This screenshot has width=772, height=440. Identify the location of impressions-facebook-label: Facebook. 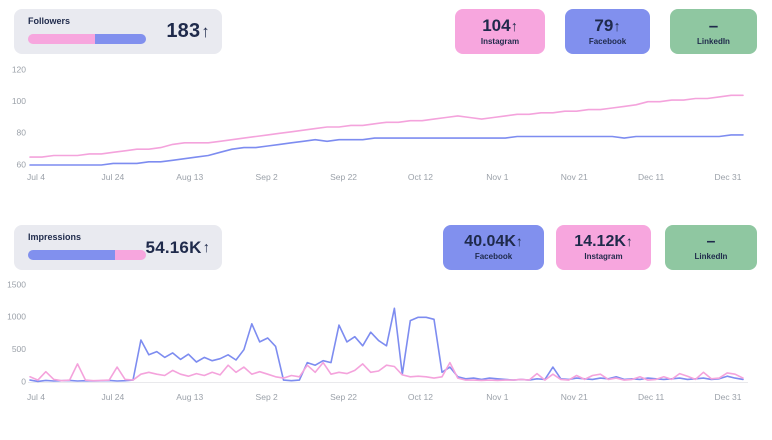
(493, 257).